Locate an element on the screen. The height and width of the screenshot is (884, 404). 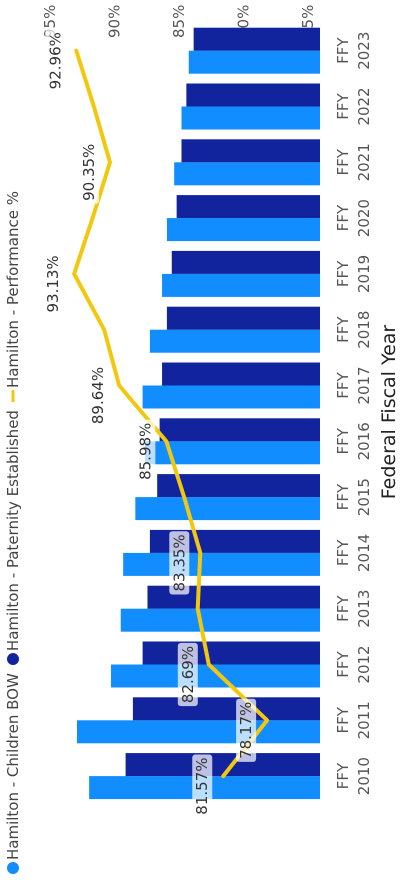
x-tick-label-year: 2014 is located at coordinates (364, 553).